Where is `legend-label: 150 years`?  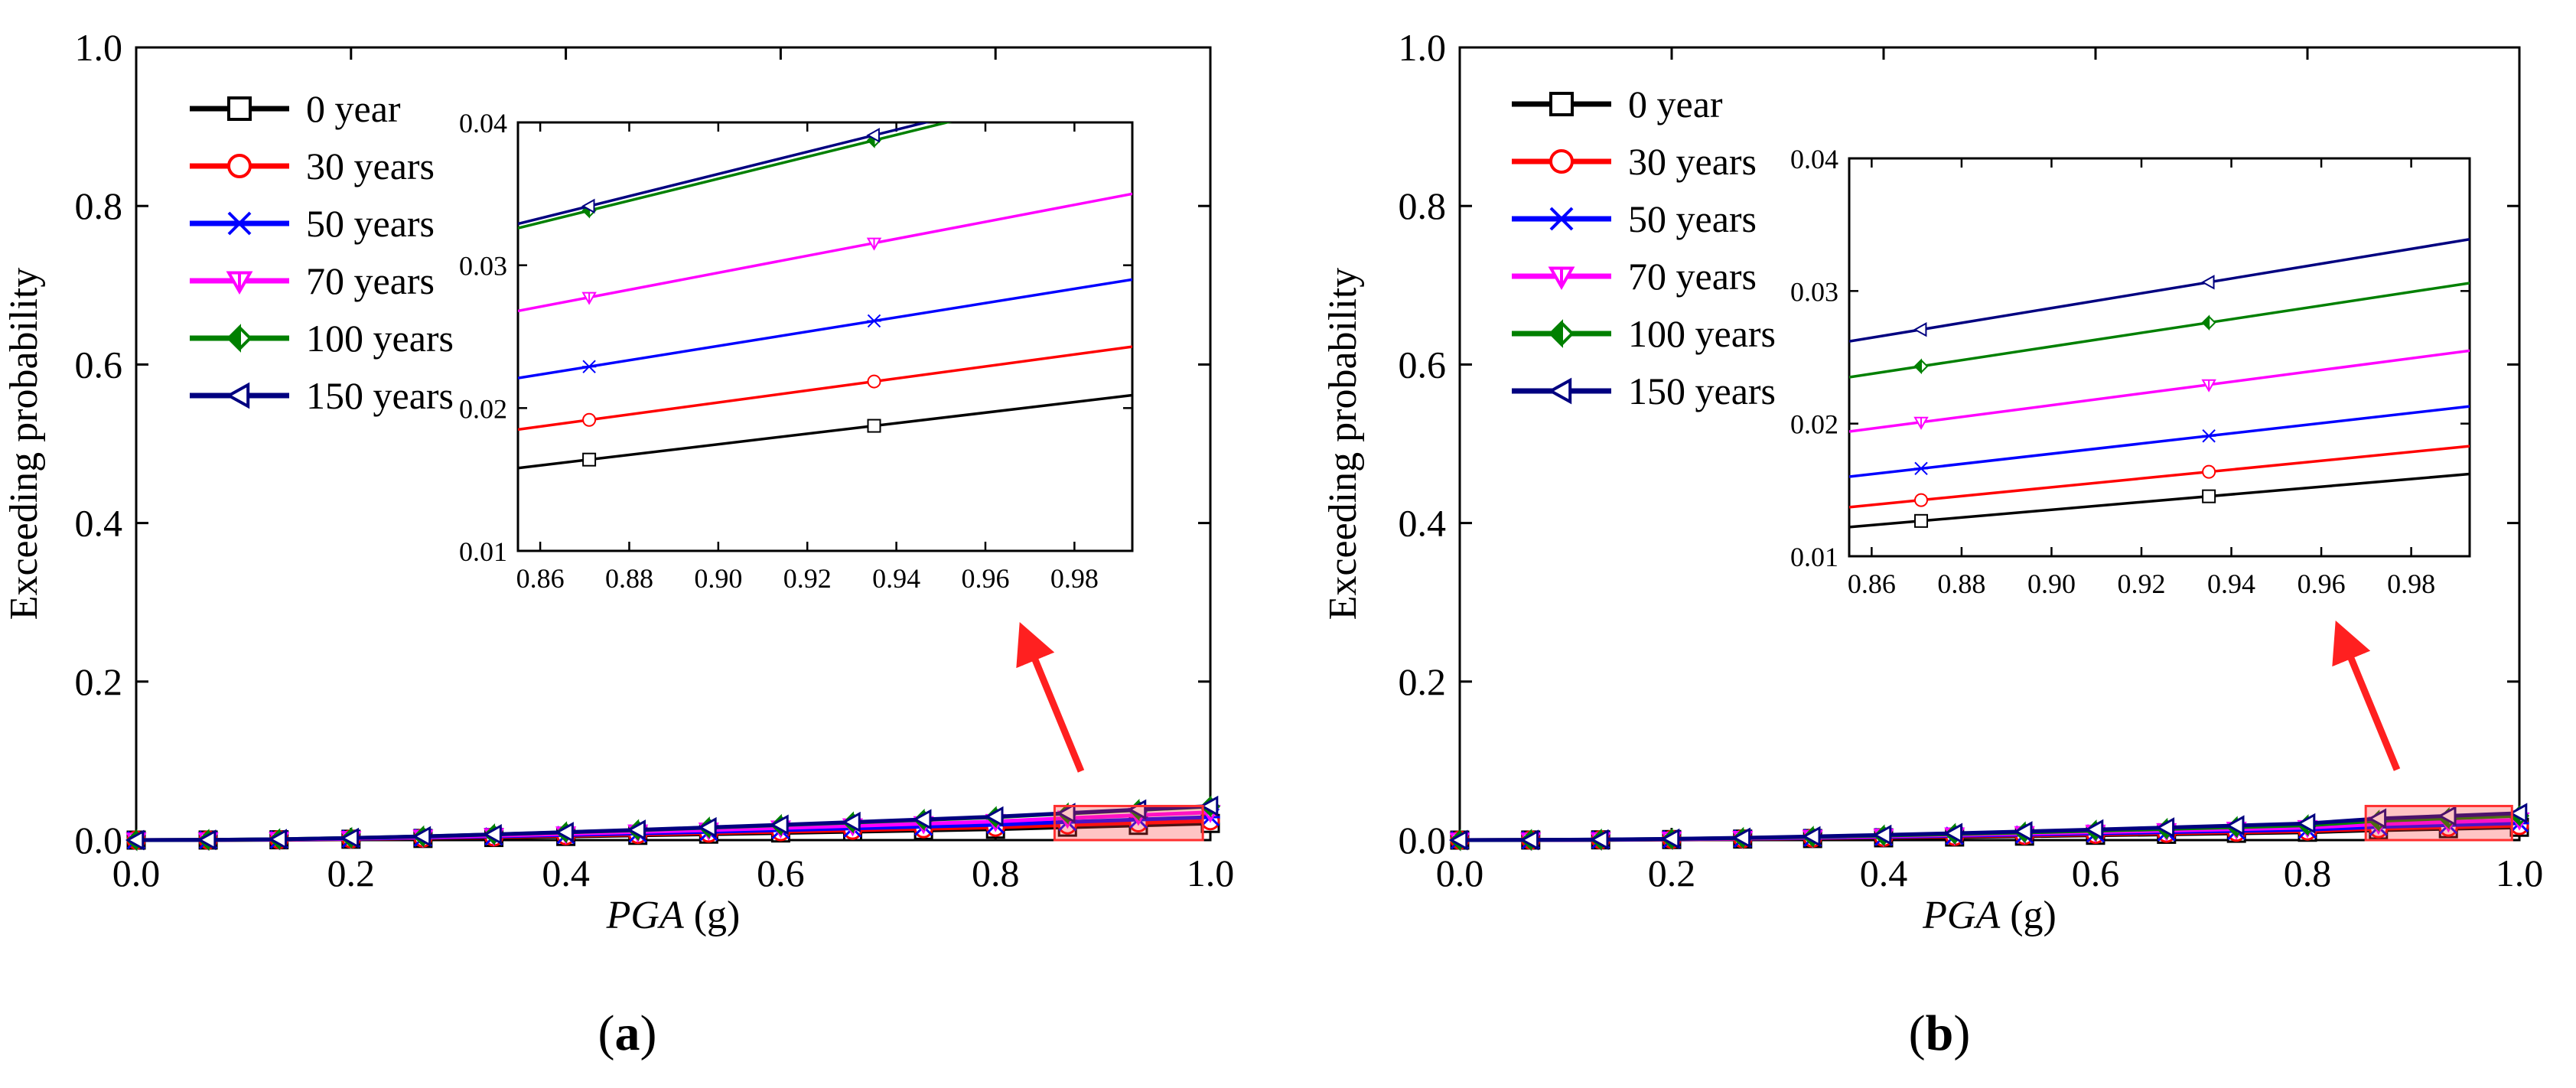 legend-label: 150 years is located at coordinates (380, 395).